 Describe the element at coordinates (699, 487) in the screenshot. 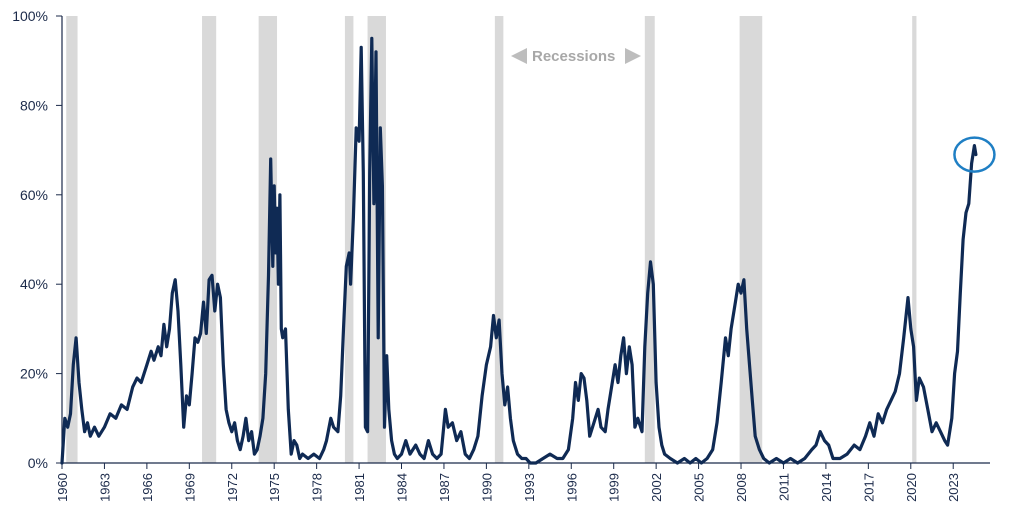

I see `x-tick-label: 2005` at that location.